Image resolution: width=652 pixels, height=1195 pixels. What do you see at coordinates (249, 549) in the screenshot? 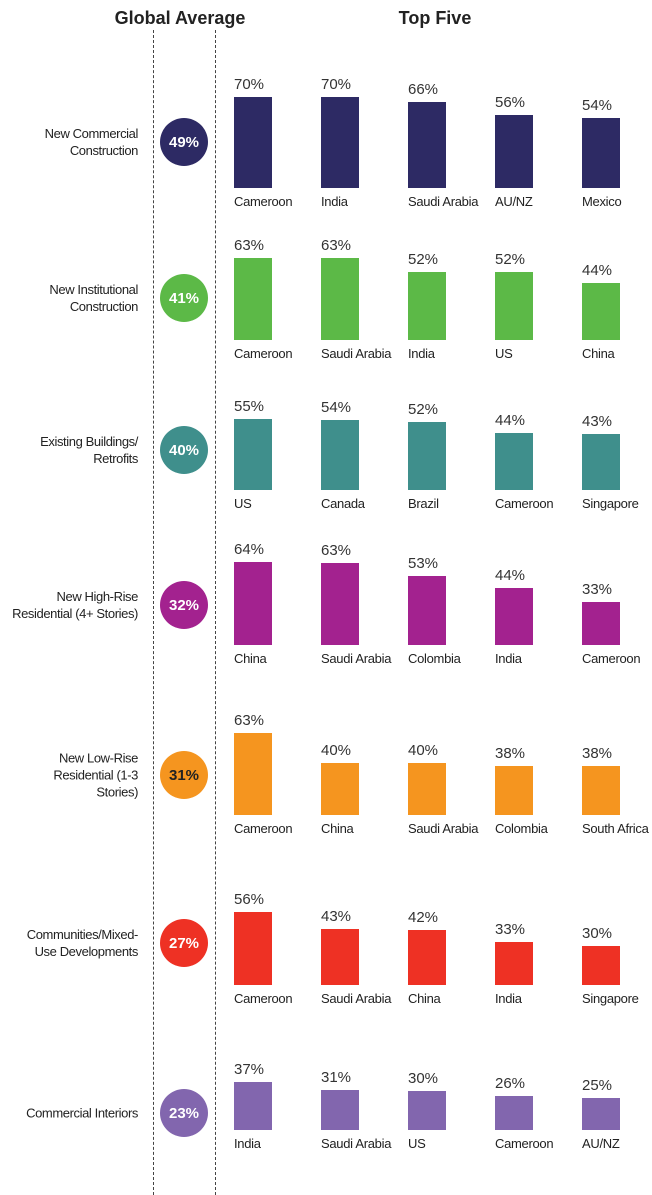
I see `value-label: 64%` at bounding box center [249, 549].